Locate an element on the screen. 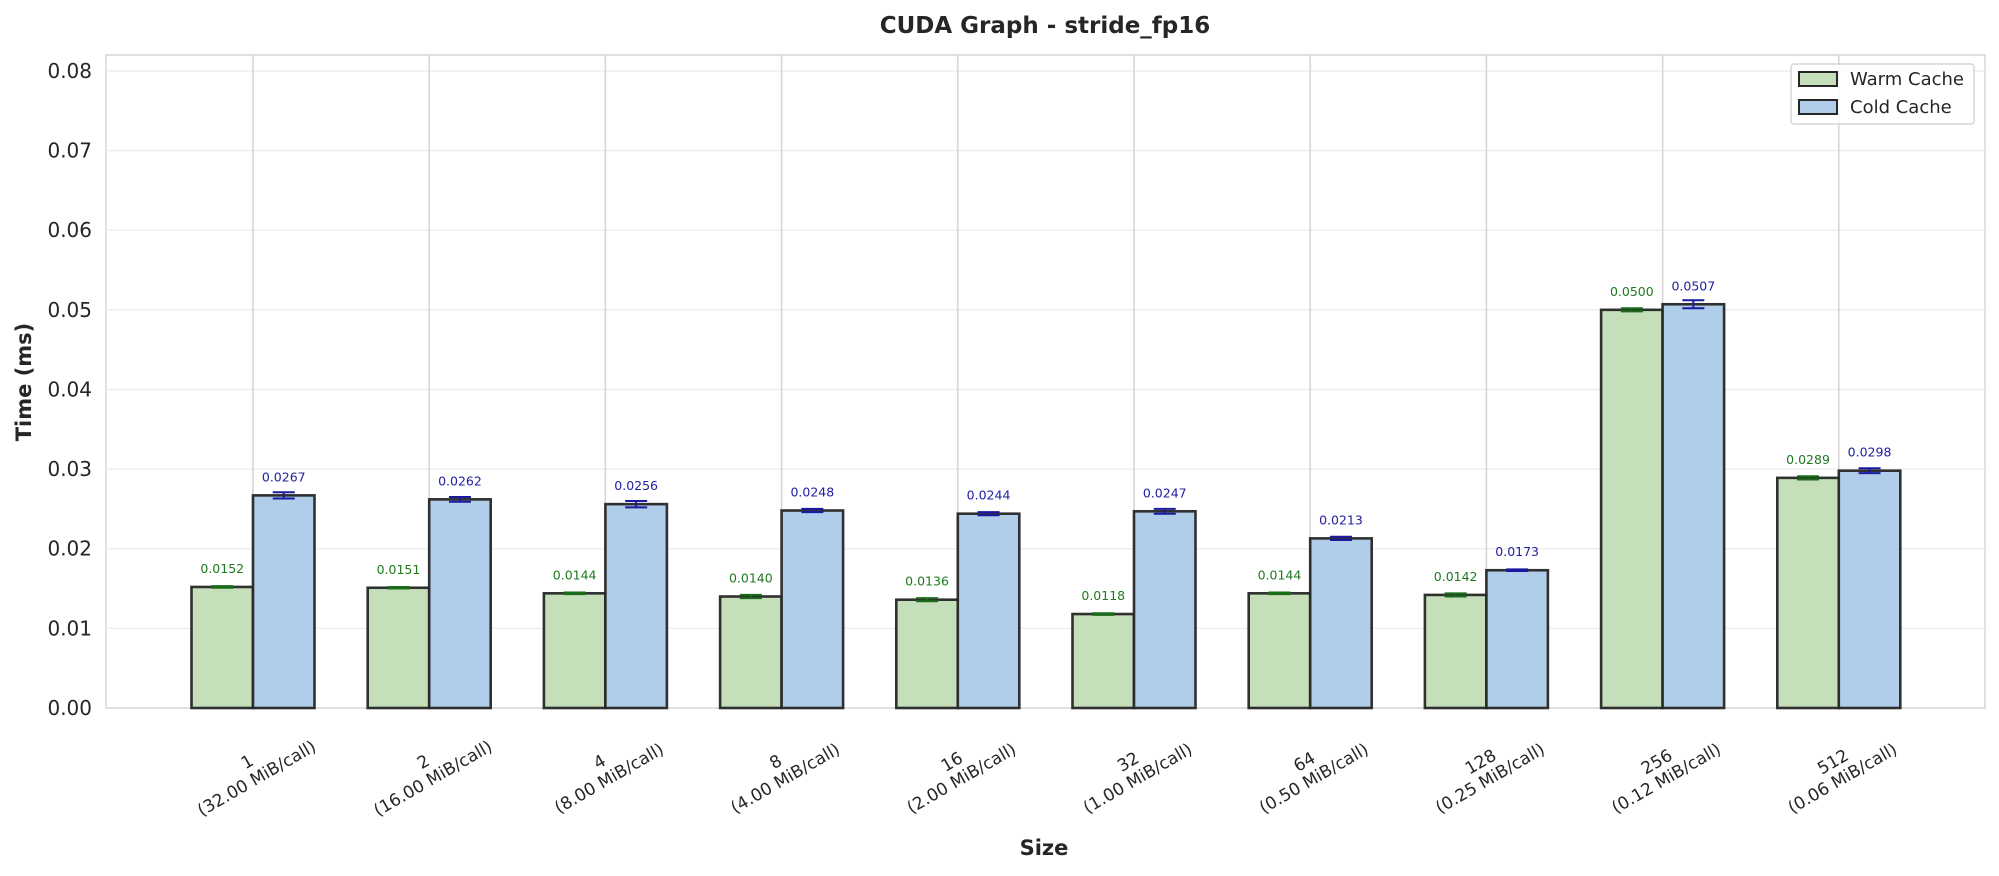  legend-label-cold-cache: Cold Cache is located at coordinates (1901, 107).